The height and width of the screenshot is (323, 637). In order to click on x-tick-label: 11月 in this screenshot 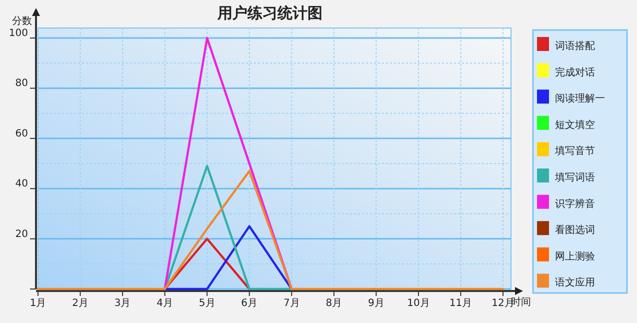, I will do `click(460, 303)`.